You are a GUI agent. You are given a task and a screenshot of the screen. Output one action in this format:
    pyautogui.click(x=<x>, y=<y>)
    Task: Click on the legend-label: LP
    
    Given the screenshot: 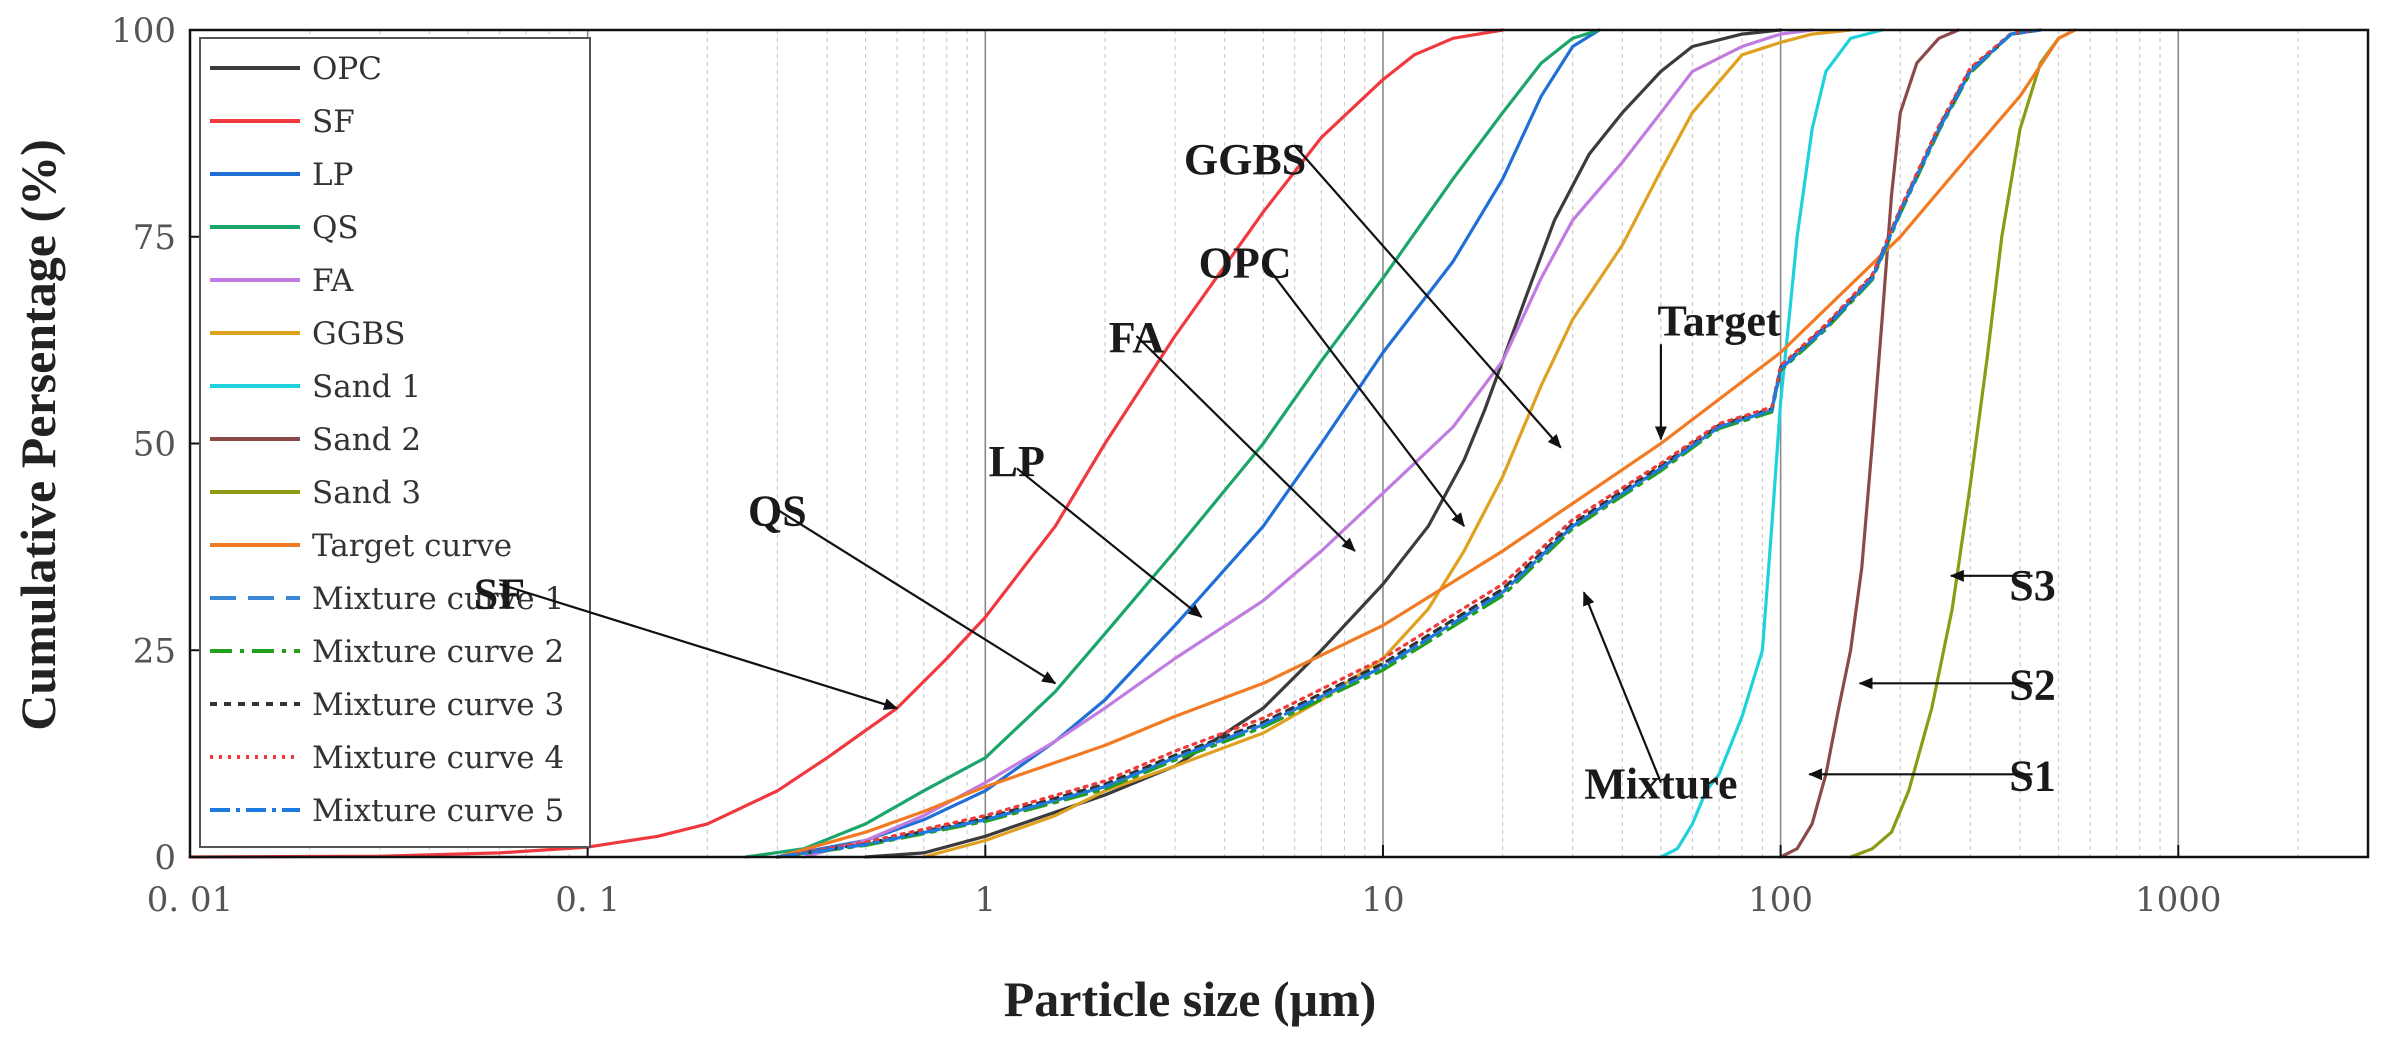 What is the action you would take?
    pyautogui.click(x=332, y=175)
    